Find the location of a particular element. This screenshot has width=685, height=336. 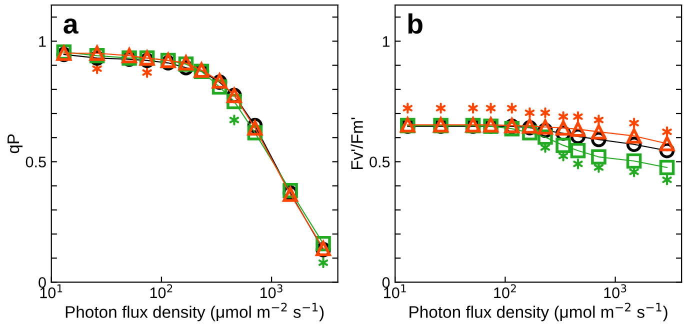

chart-title: b is located at coordinates (415, 23).